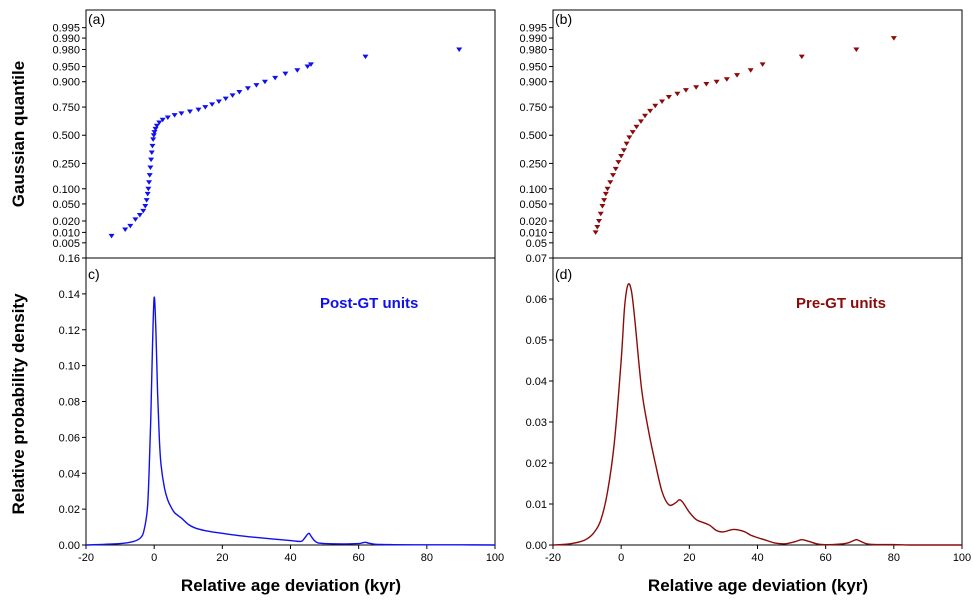 The image size is (973, 600). Describe the element at coordinates (563, 19) in the screenshot. I see `panel-b-label: (b)` at that location.